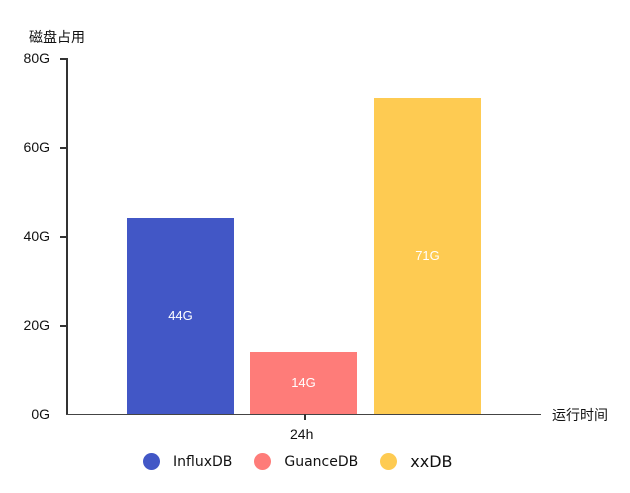 The height and width of the screenshot is (493, 630). I want to click on y-tick-label: 0G, so click(40, 414).